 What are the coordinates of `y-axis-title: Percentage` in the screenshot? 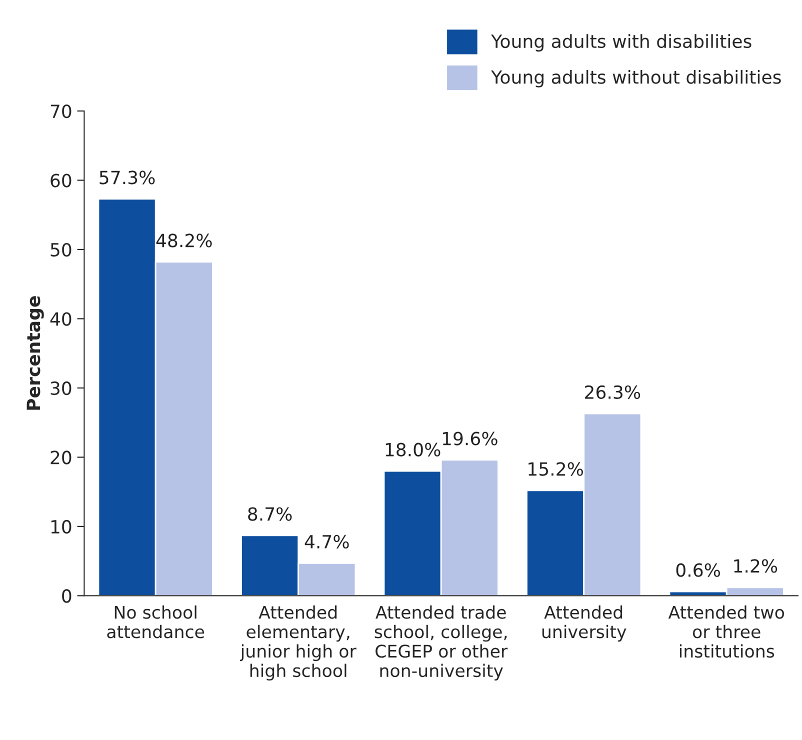 It's located at (35, 353).